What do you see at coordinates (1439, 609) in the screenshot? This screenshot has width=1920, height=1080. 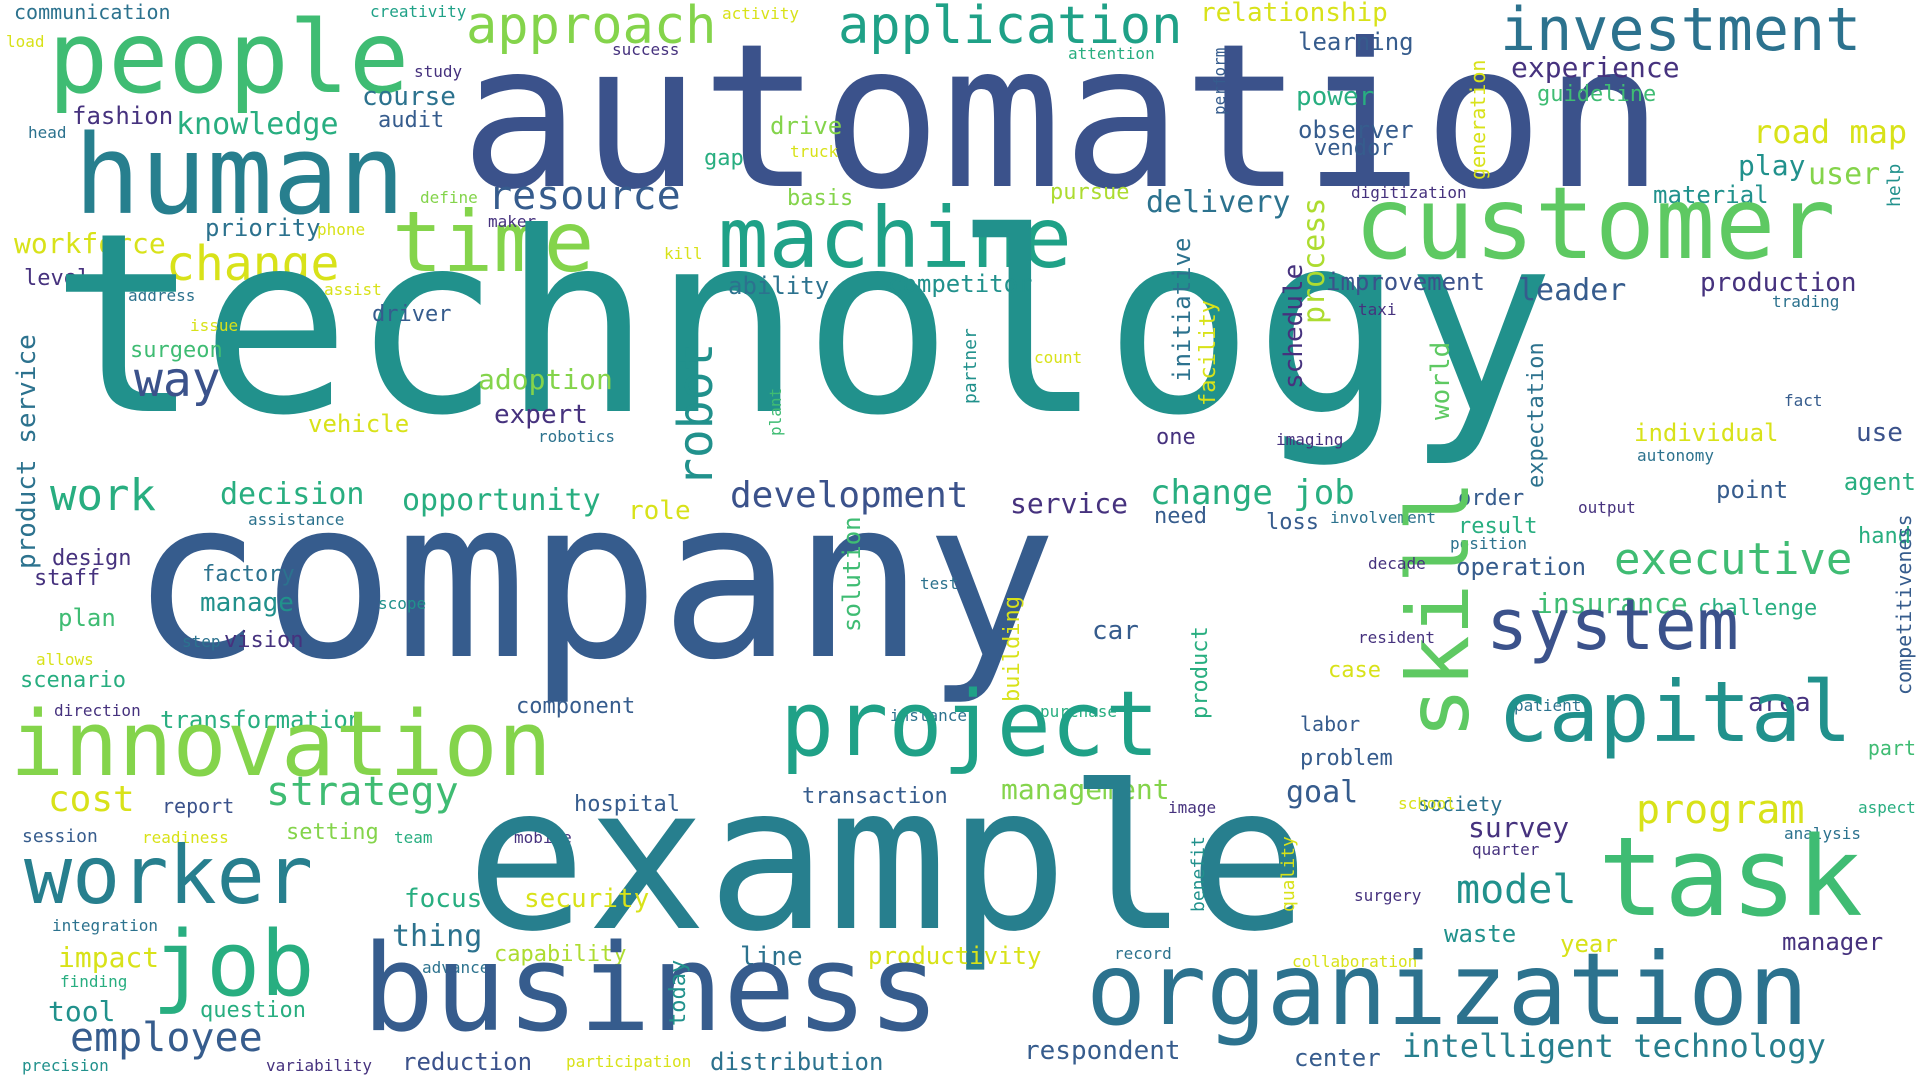 I see `word-skill: skill` at bounding box center [1439, 609].